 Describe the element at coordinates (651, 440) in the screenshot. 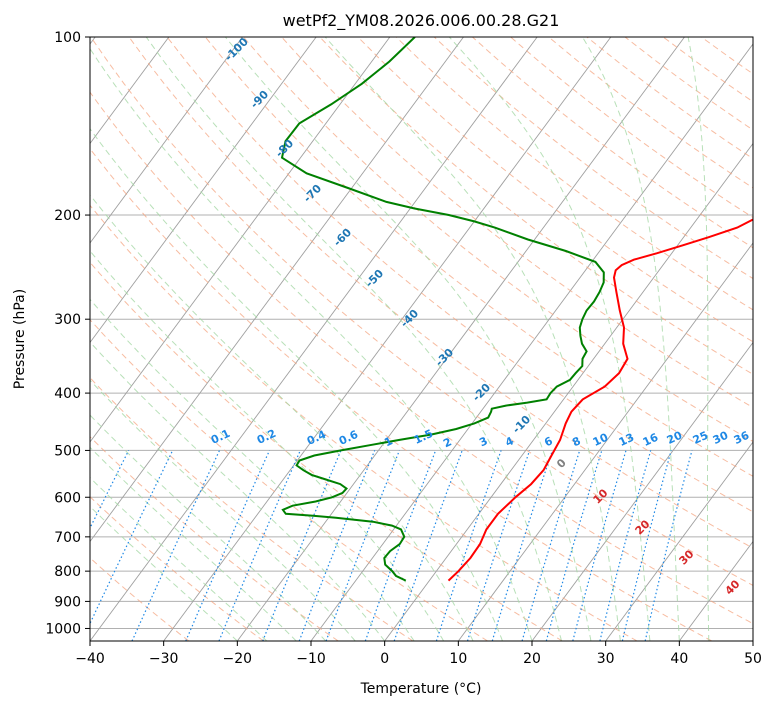

I see `mixing-ratio-label: 16` at that location.